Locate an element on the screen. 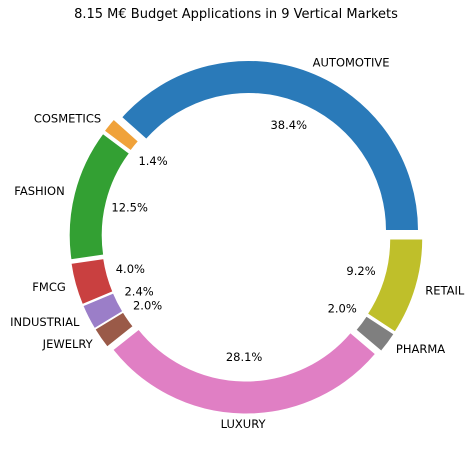  category-label-cosmetics: COSMETICS is located at coordinates (67, 119).